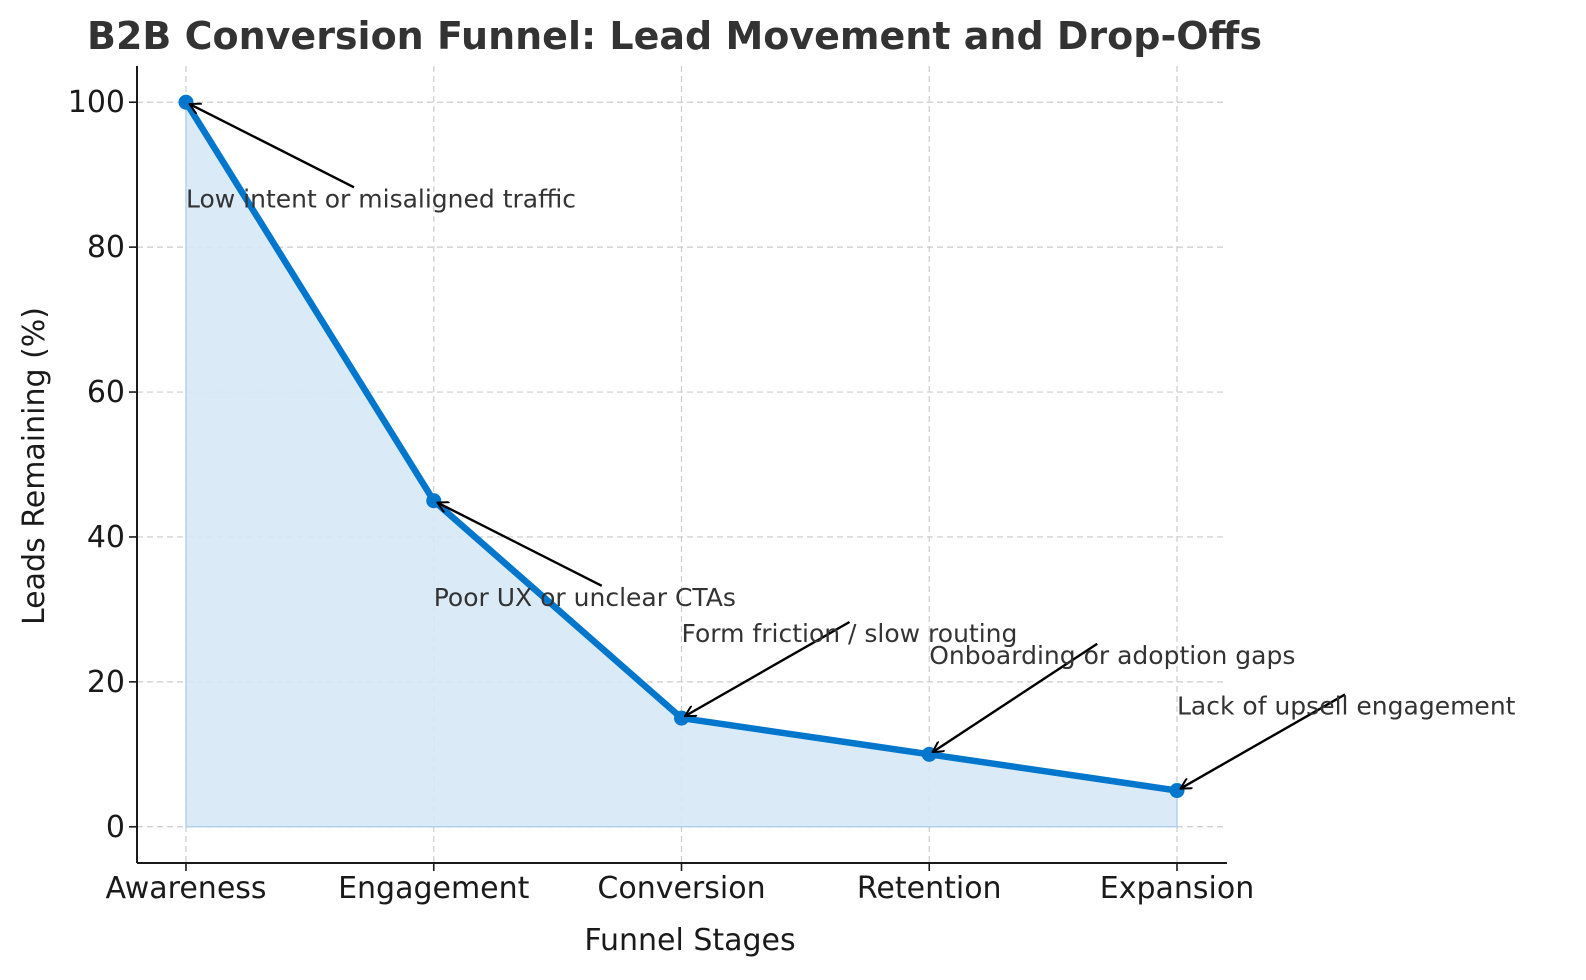  I want to click on y-tick-label: 20, so click(106, 682).